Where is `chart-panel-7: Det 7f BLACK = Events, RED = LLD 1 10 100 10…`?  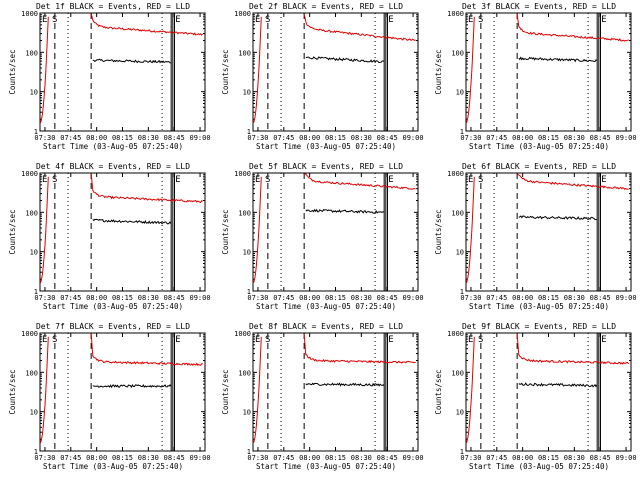 chart-panel-7: Det 7f BLACK = Events, RED = LLD 1 10 100 10… is located at coordinates (109, 396).